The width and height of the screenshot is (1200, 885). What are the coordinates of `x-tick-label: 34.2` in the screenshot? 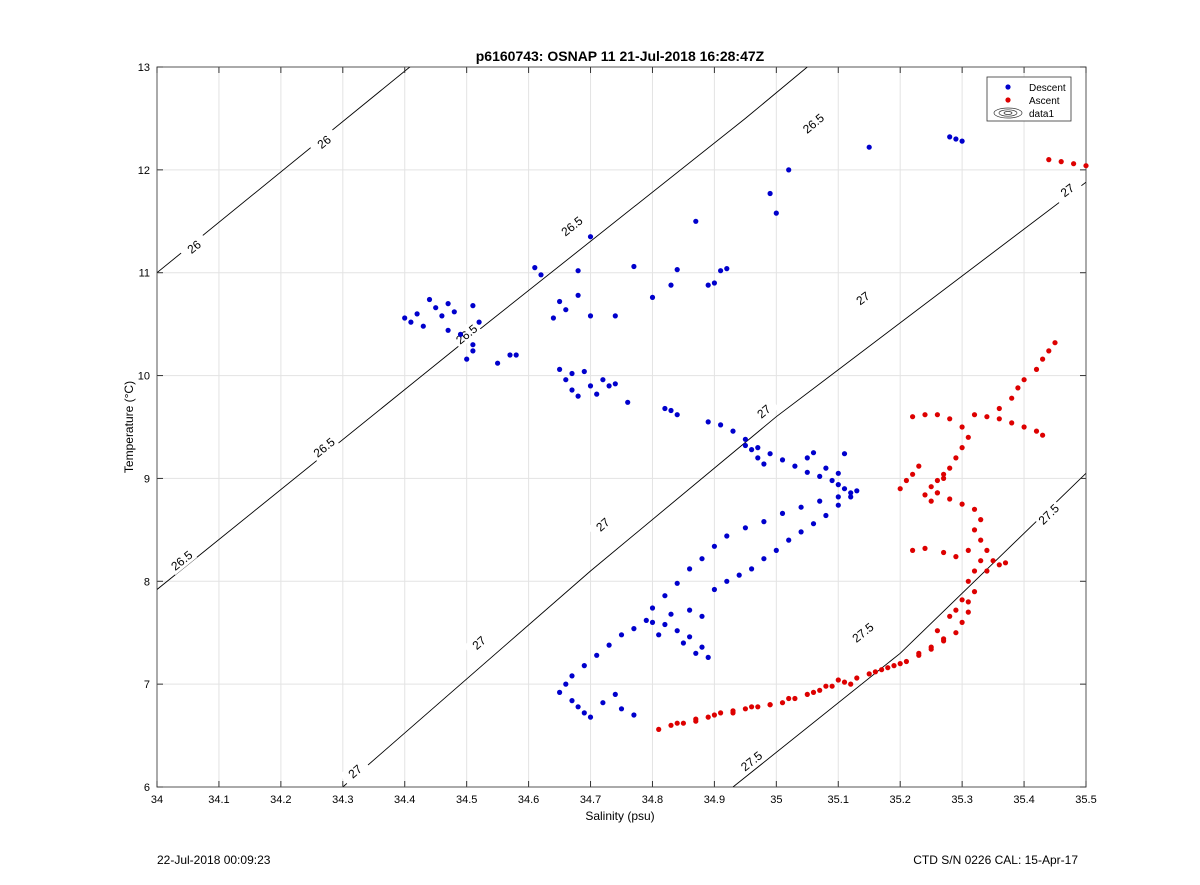 It's located at (280, 800).